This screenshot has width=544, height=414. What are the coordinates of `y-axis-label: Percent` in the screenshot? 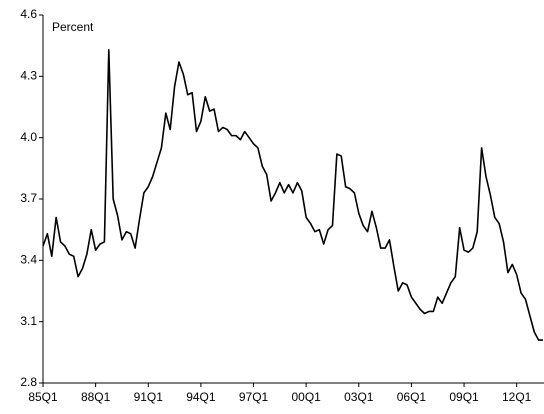 It's located at (73, 27).